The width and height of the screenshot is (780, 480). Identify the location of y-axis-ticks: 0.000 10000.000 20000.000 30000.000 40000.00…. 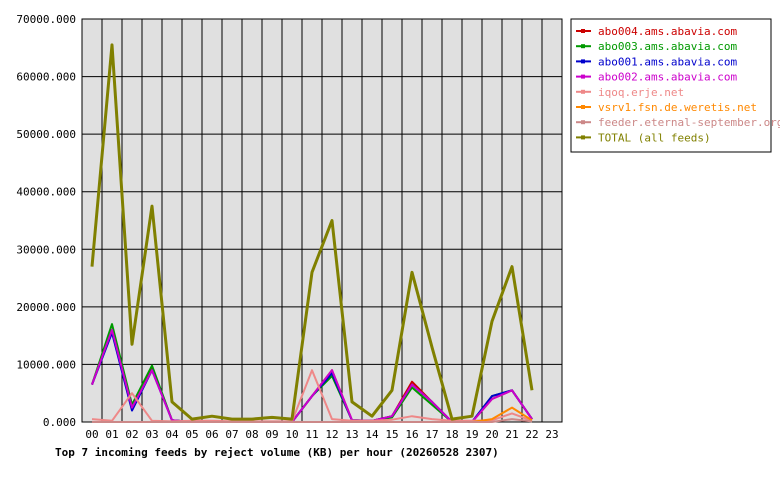
(46, 221).